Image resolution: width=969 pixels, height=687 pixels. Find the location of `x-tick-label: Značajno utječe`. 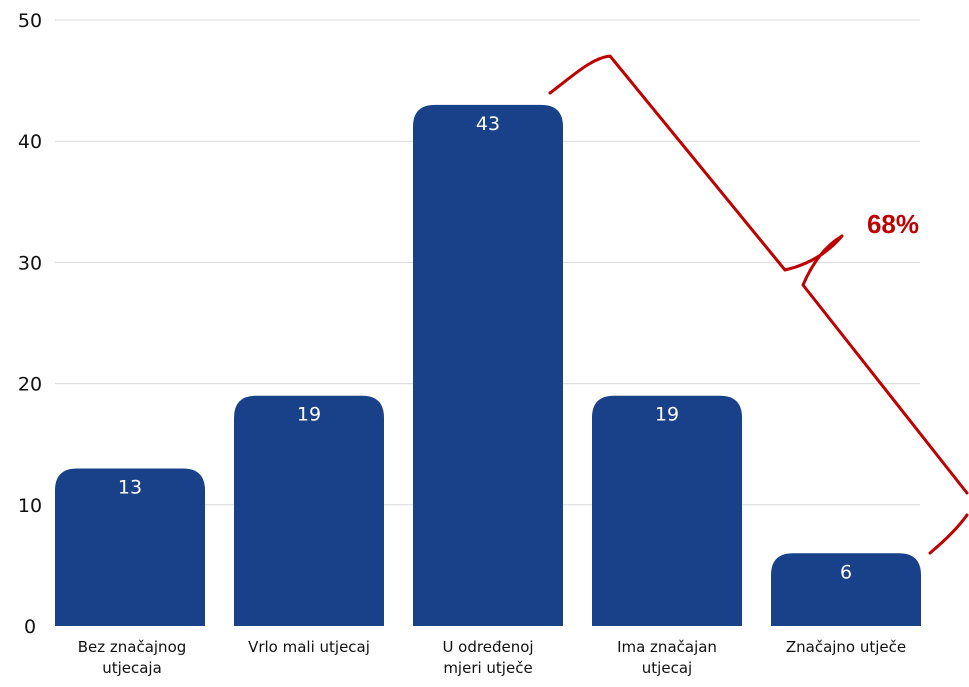

x-tick-label: Značajno utječe is located at coordinates (846, 647).